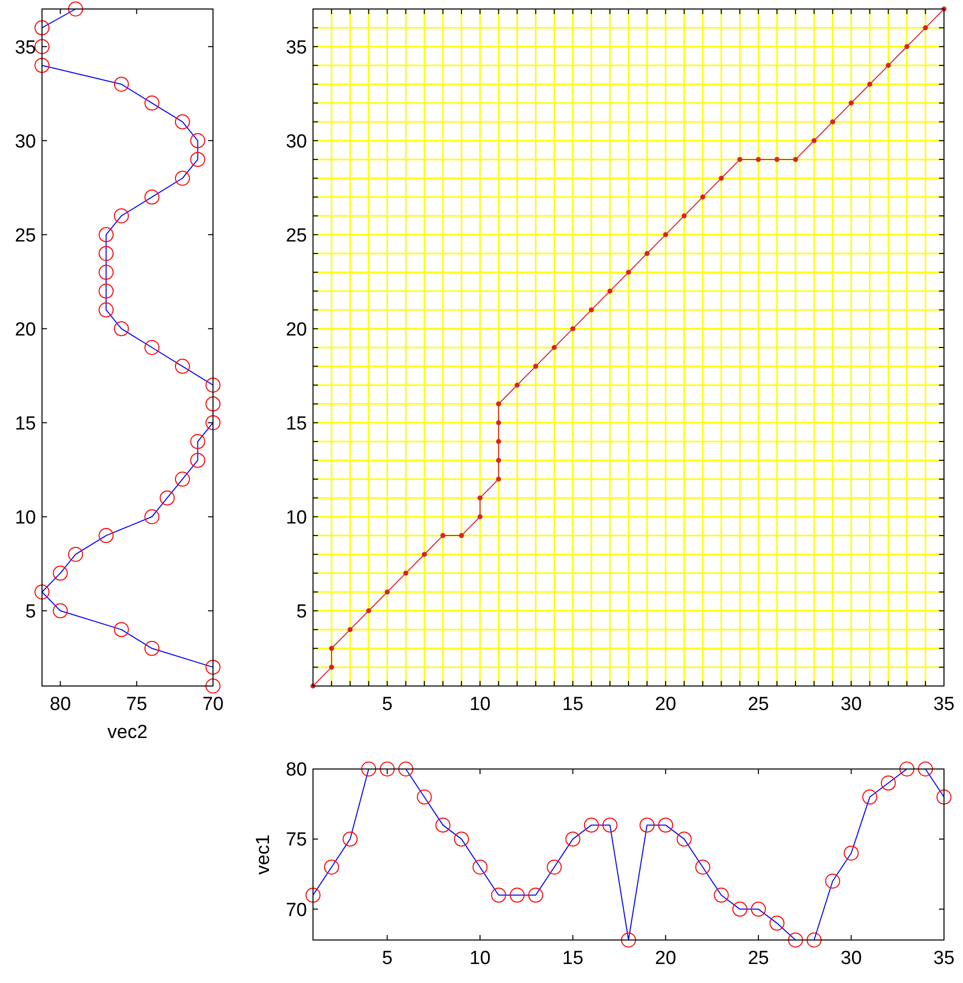 The height and width of the screenshot is (983, 963). What do you see at coordinates (296, 329) in the screenshot?
I see `y-tick-label: 20` at bounding box center [296, 329].